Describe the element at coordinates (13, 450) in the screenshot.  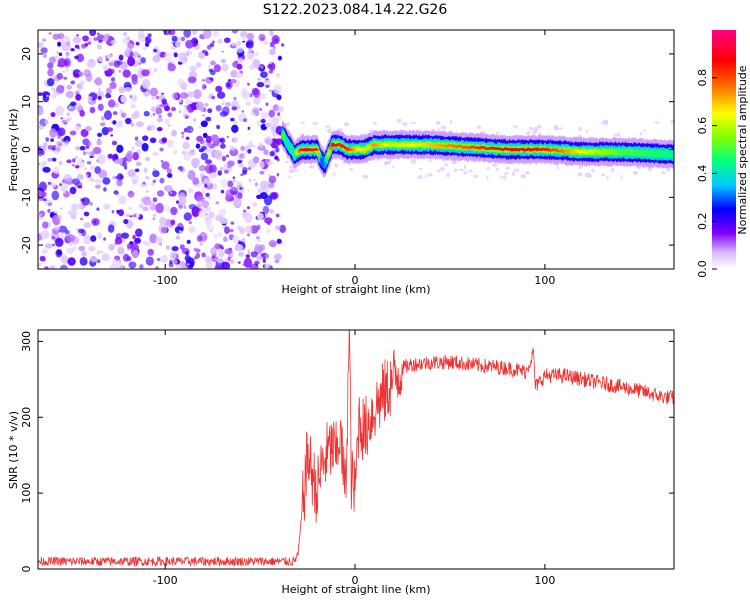
I see `snr-ylabel: SNR (10 * v/v)` at that location.